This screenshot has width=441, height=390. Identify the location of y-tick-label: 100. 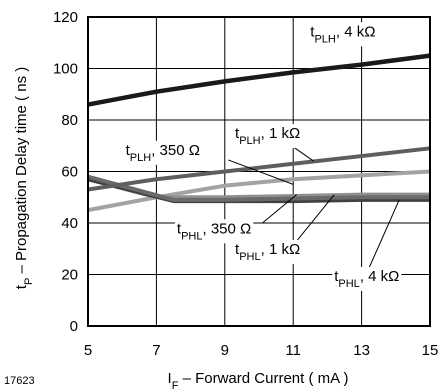
(65, 69).